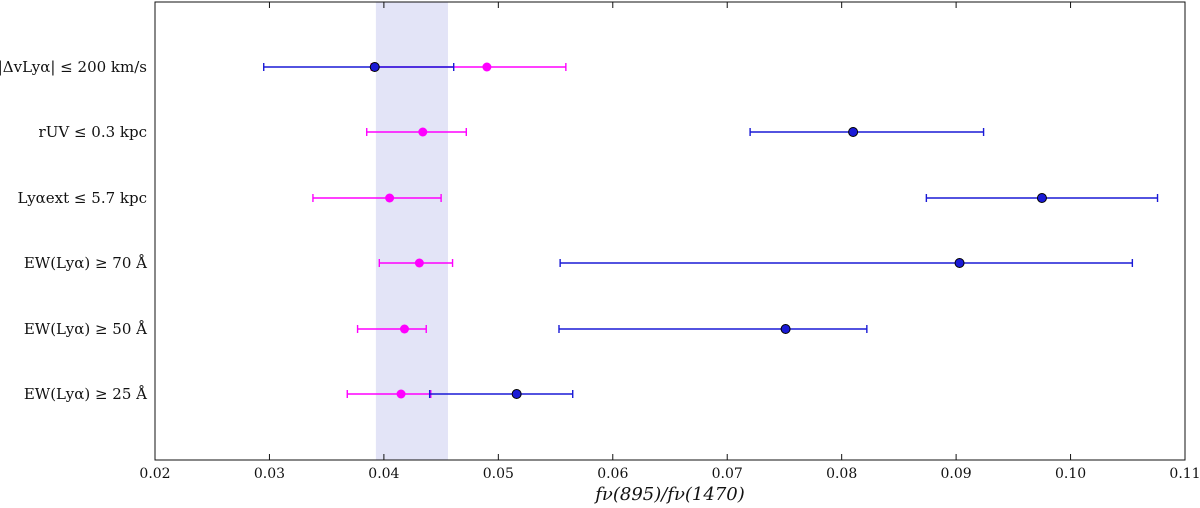 Image resolution: width=1200 pixels, height=508 pixels. What do you see at coordinates (411, 231) in the screenshot?
I see `reference-band` at bounding box center [411, 231].